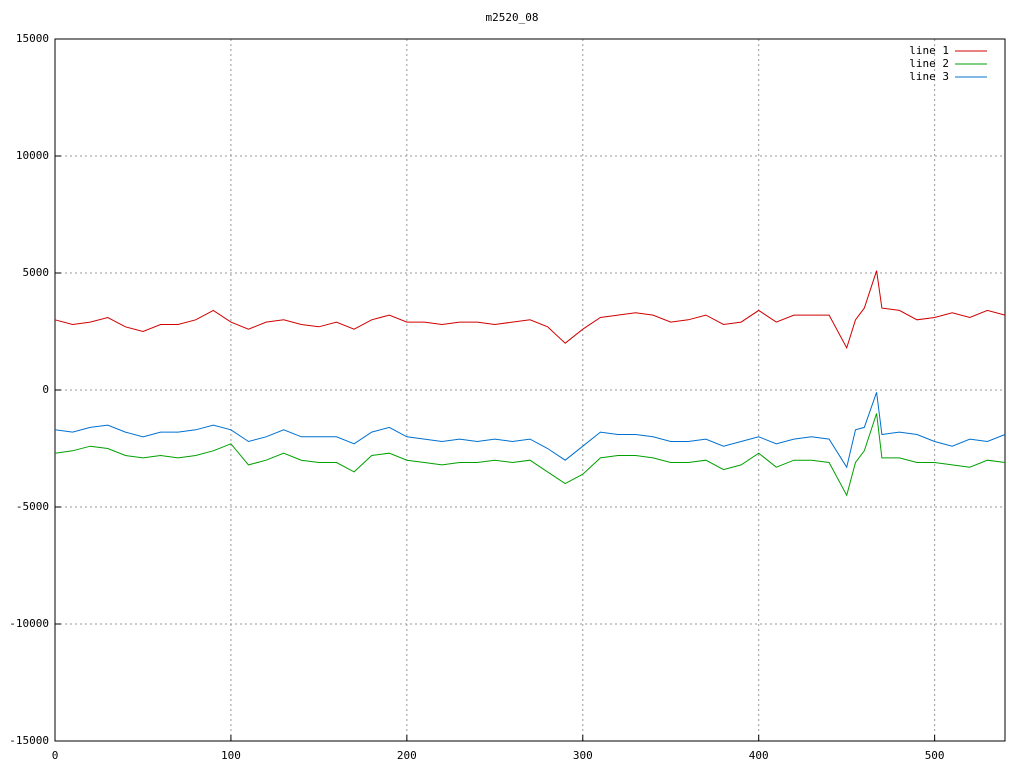  What do you see at coordinates (759, 755) in the screenshot?
I see `x-tick-label: 400` at bounding box center [759, 755].